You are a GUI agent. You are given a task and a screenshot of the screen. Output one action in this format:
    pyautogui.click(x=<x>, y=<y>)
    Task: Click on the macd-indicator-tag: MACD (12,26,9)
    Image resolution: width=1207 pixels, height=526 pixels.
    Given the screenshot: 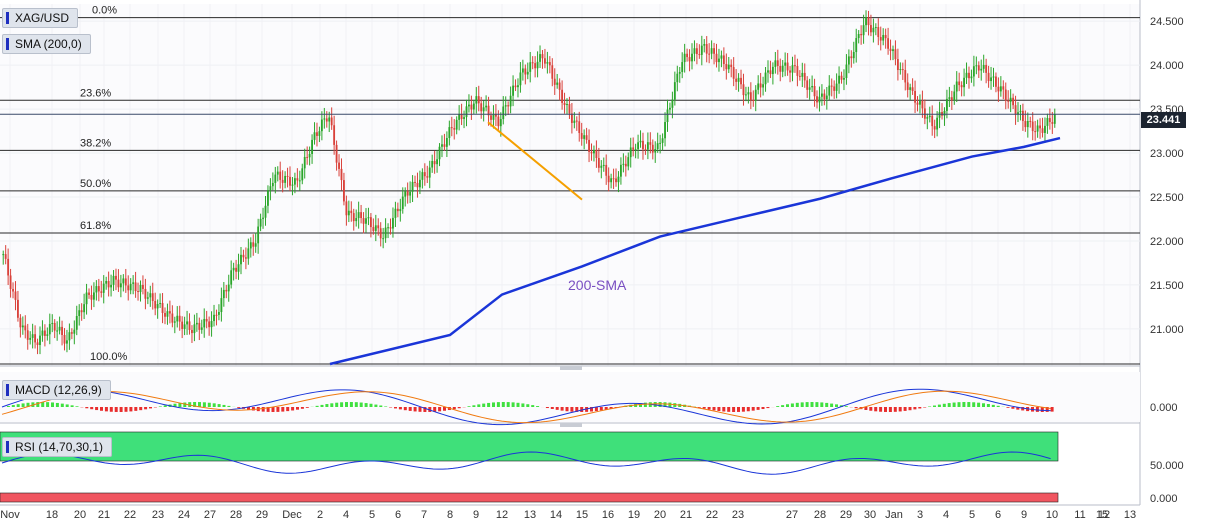 What is the action you would take?
    pyautogui.click(x=56, y=390)
    